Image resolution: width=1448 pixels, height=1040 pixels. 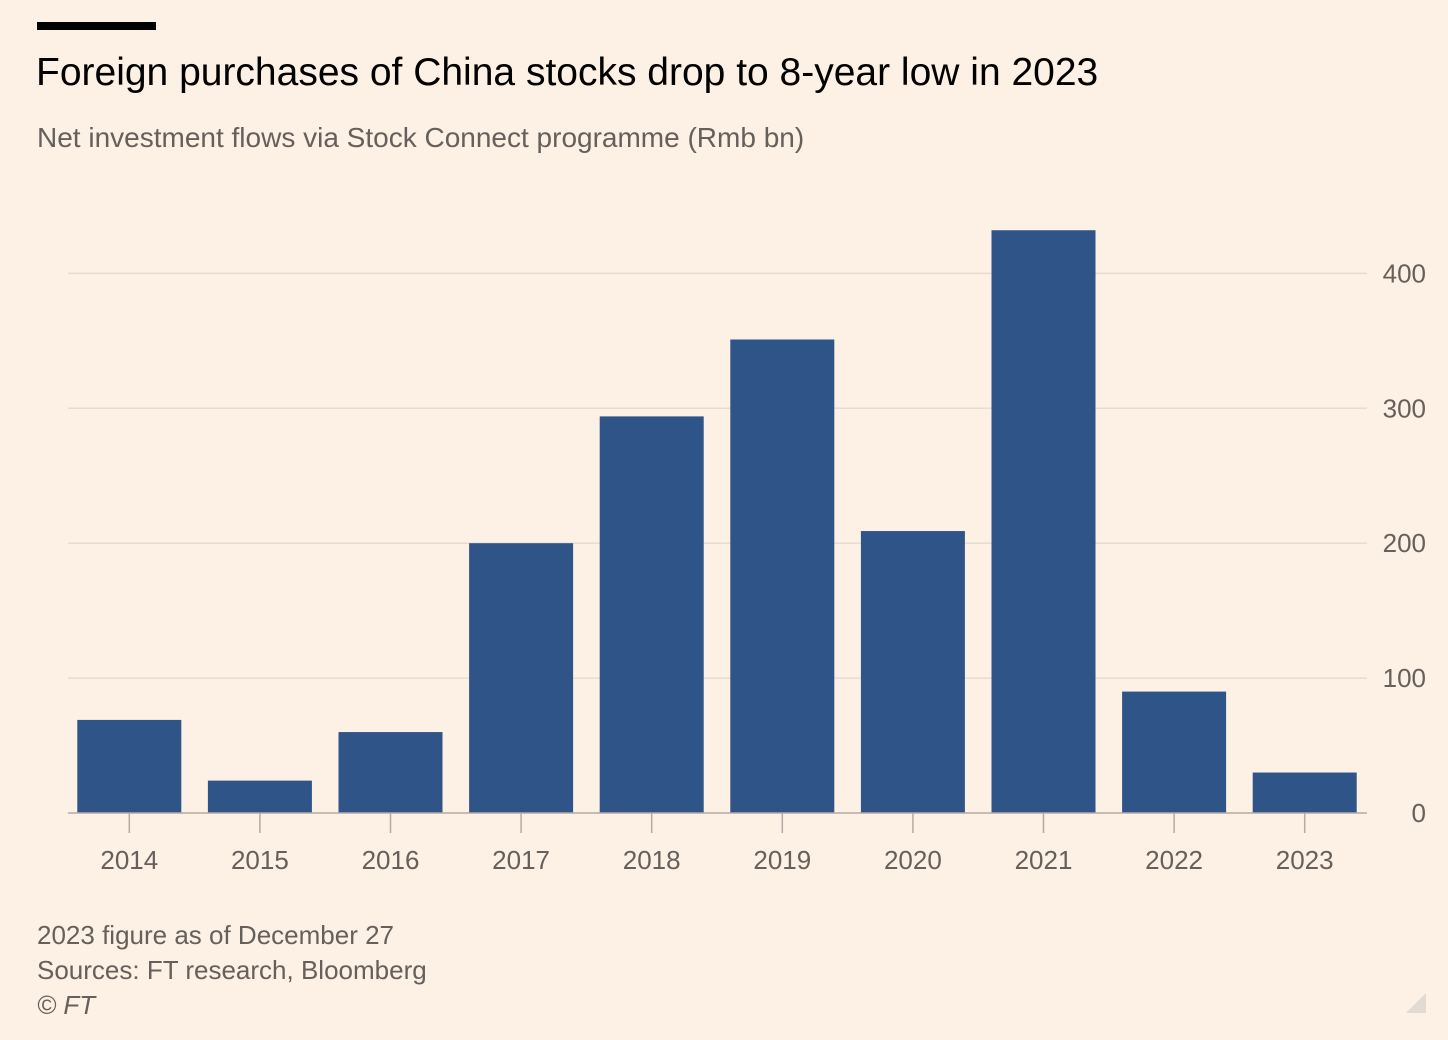 I want to click on x-tick-label: 2023, so click(x=1305, y=860).